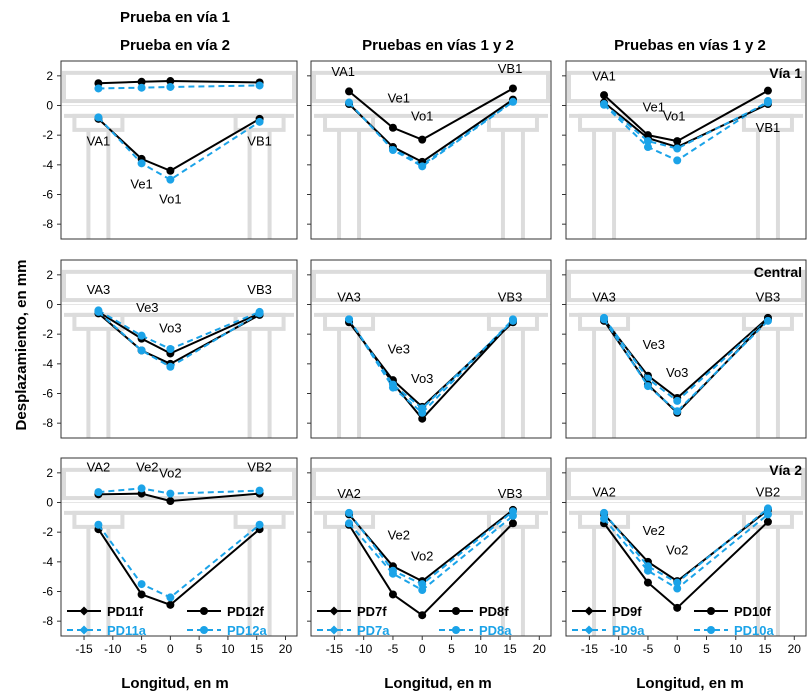 Image resolution: width=807 pixels, height=691 pixels. What do you see at coordinates (753, 611) in the screenshot?
I see `legend-label: PD10f` at bounding box center [753, 611].